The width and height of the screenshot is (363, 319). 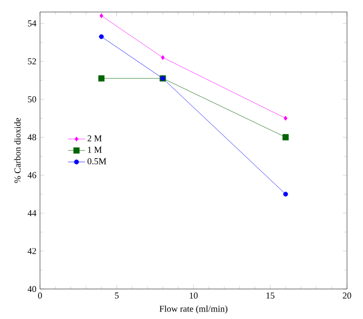 What do you see at coordinates (32, 23) in the screenshot?
I see `y-tick-label: 54` at bounding box center [32, 23].